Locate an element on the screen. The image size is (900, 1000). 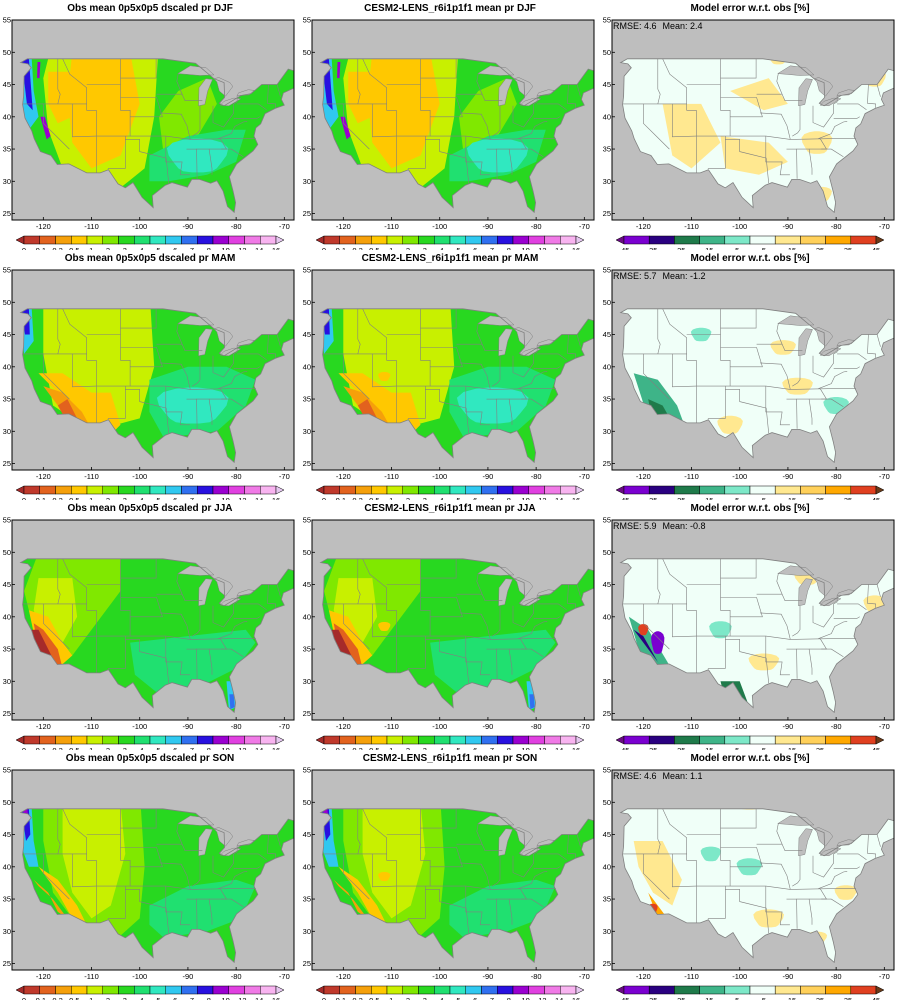
colorbar-low-arrow is located at coordinates (320, 740).